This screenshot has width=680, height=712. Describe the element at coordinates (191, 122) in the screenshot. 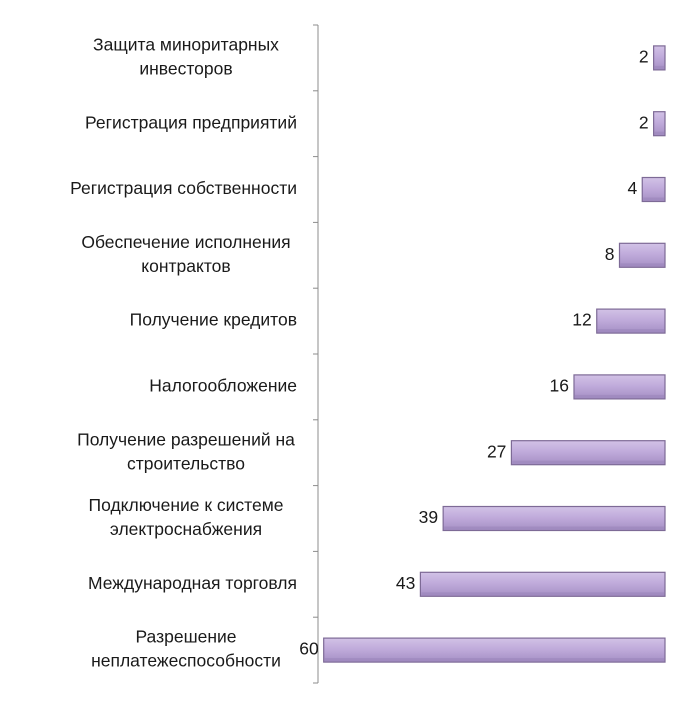

I see `category-label: Регистрация предприятий` at that location.